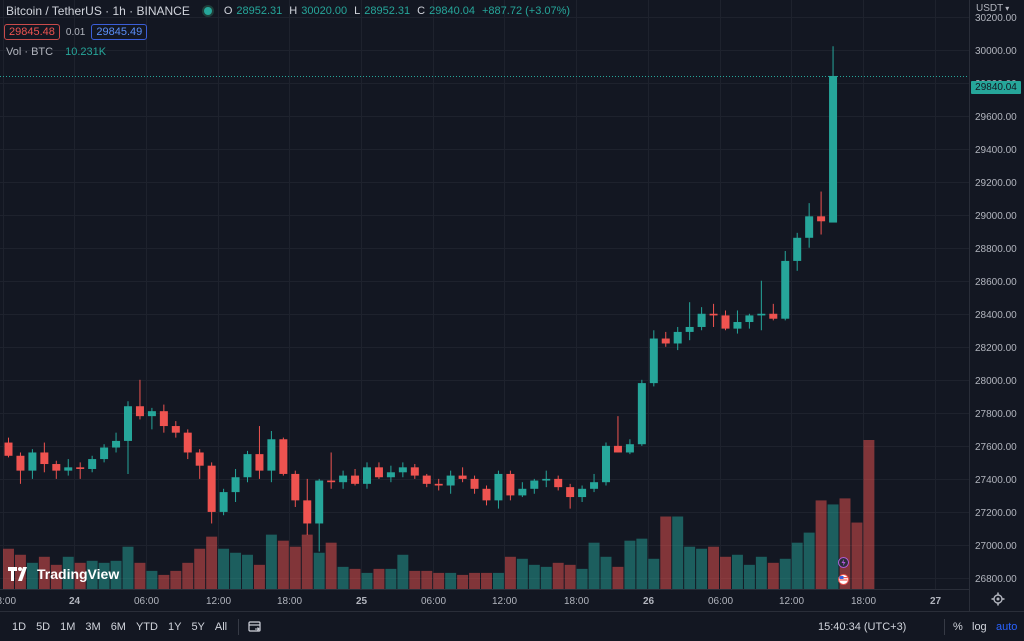  I want to click on timeframe-all: All, so click(221, 626).